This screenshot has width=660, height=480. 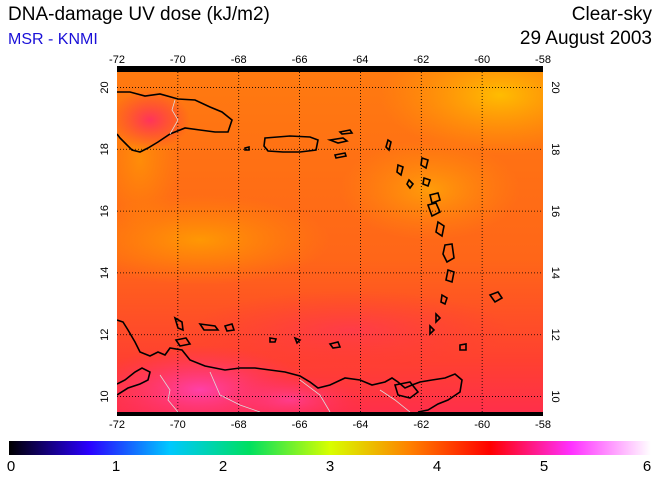 I want to click on colorbar-tick-label: 0, so click(x=11, y=466).